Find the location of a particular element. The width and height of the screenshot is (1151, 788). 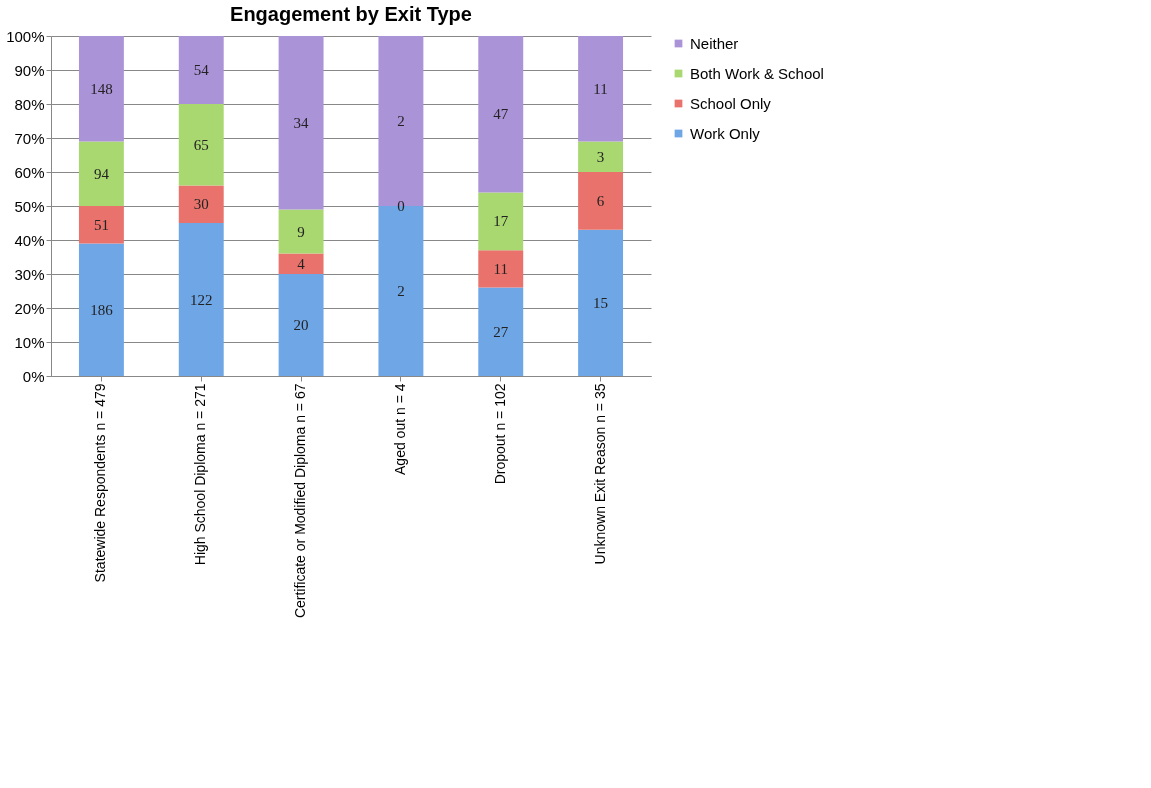

annotation: 51 is located at coordinates (101, 224).